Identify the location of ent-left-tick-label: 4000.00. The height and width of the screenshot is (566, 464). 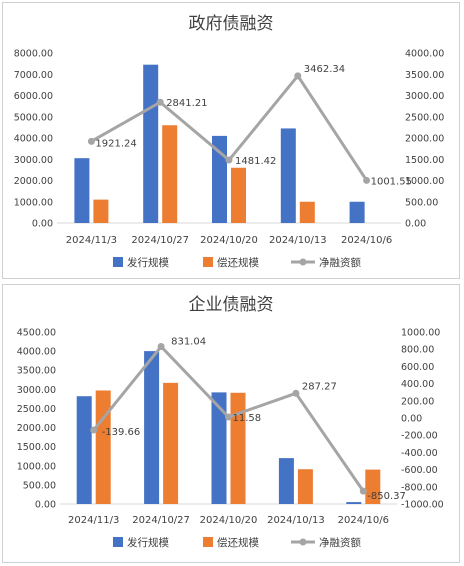
(36, 352).